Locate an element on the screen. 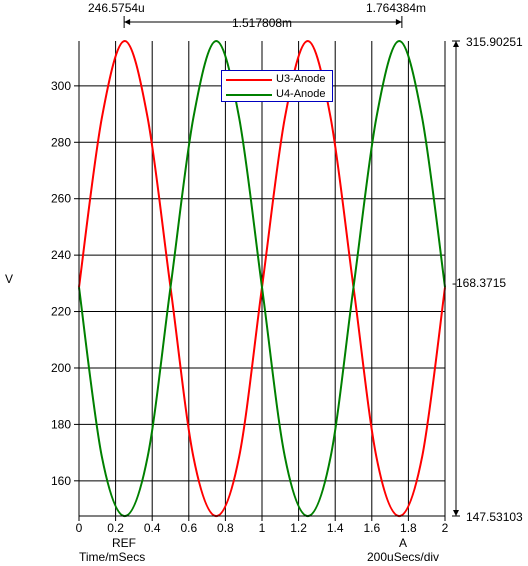  legend: U3-Anode U4-Anode is located at coordinates (277, 86).